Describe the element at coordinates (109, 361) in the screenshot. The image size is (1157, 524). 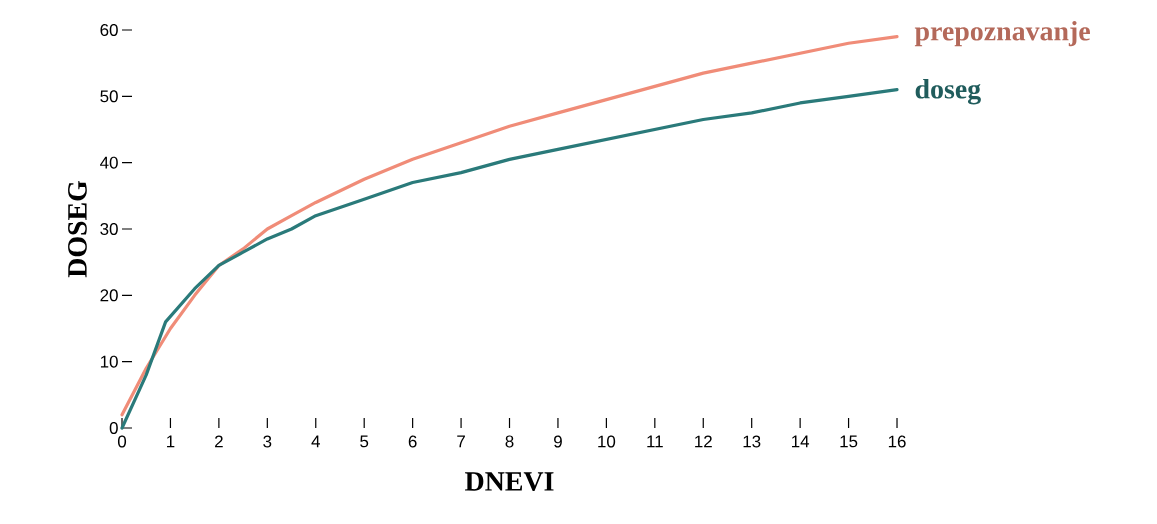
I see `y-tick-label: 10` at that location.